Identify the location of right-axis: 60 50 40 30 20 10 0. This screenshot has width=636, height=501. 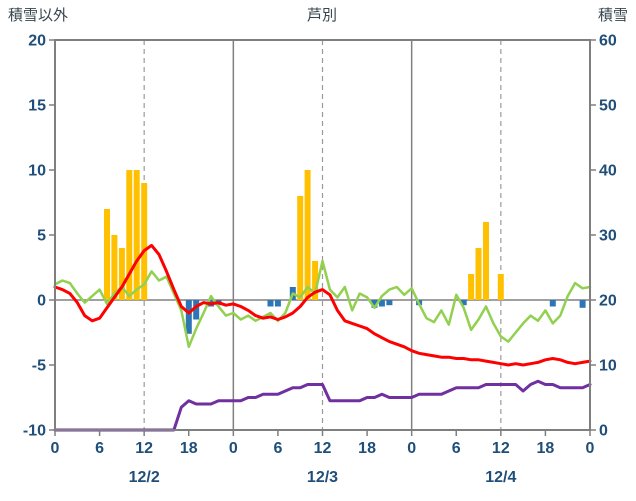
(603, 236).